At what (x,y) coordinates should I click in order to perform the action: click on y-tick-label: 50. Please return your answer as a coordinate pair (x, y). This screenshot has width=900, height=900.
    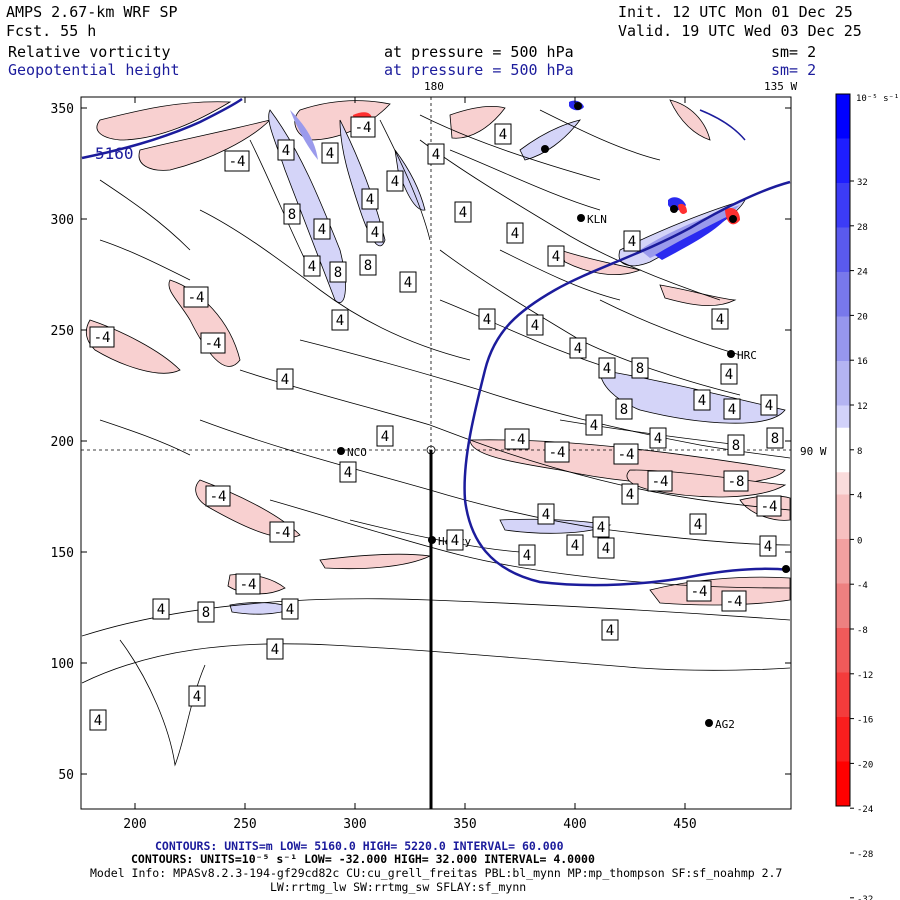
    Looking at the image, I should click on (66, 775).